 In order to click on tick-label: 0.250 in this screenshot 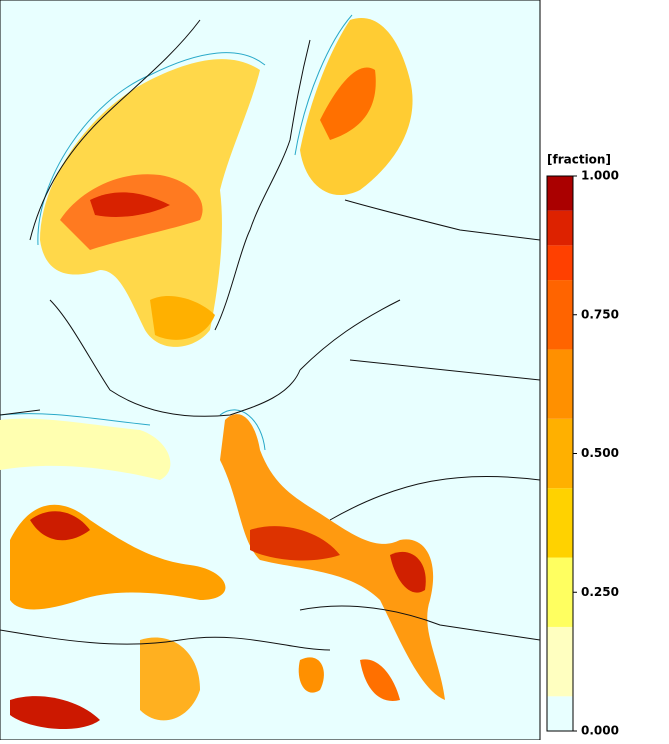, I will do `click(600, 592)`.